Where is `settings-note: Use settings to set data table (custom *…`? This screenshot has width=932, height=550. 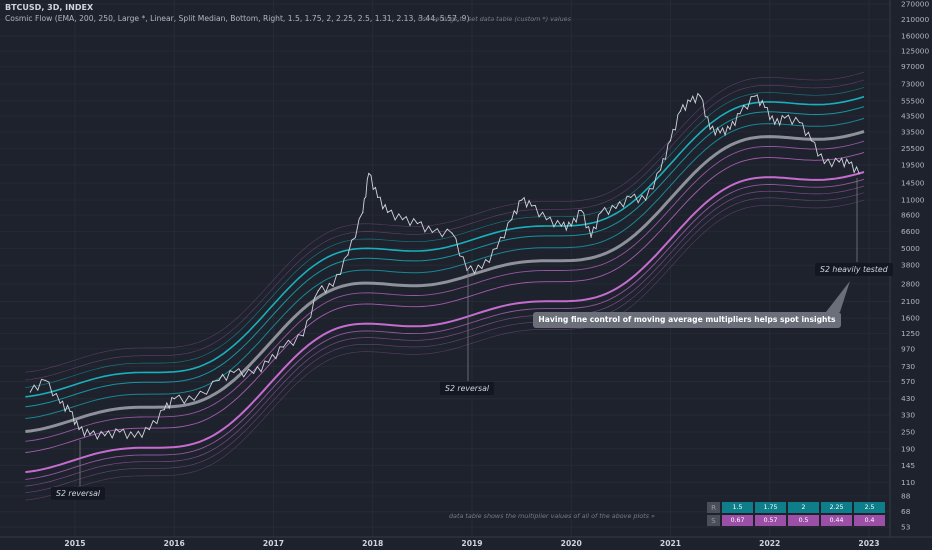
settings-note: Use settings to set data table (custom *… is located at coordinates (494, 19).